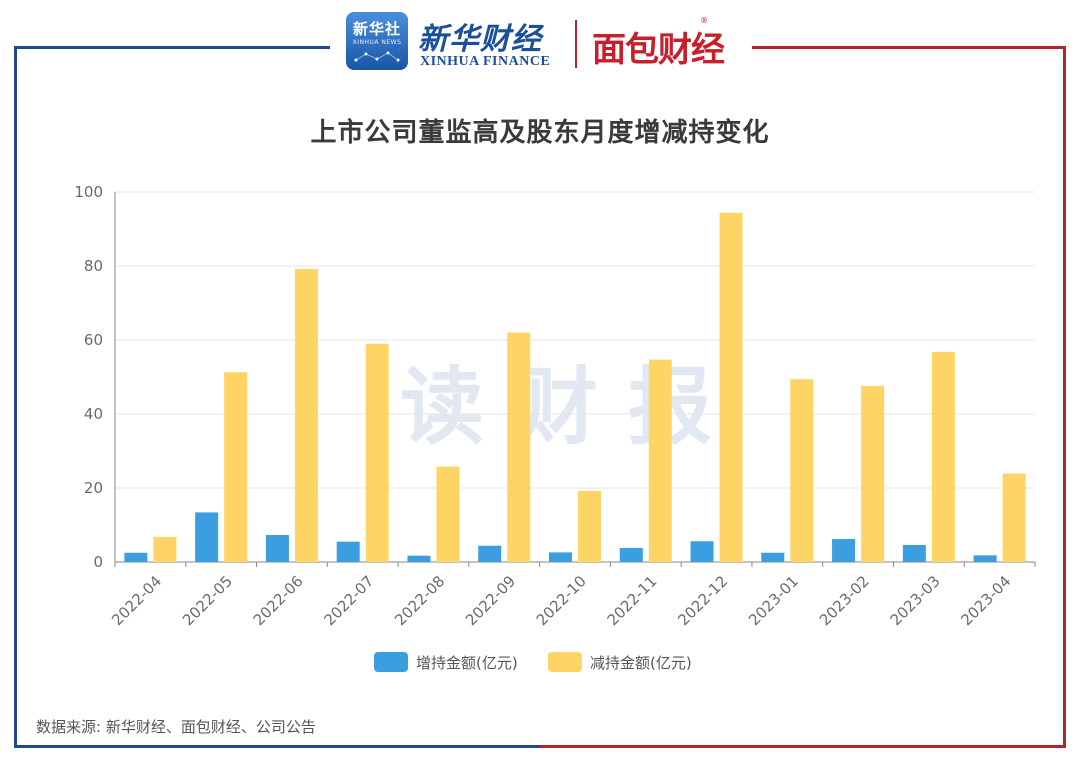 This screenshot has height=764, width=1080. Describe the element at coordinates (277, 746) in the screenshot. I see `frame-bottom-left` at that location.